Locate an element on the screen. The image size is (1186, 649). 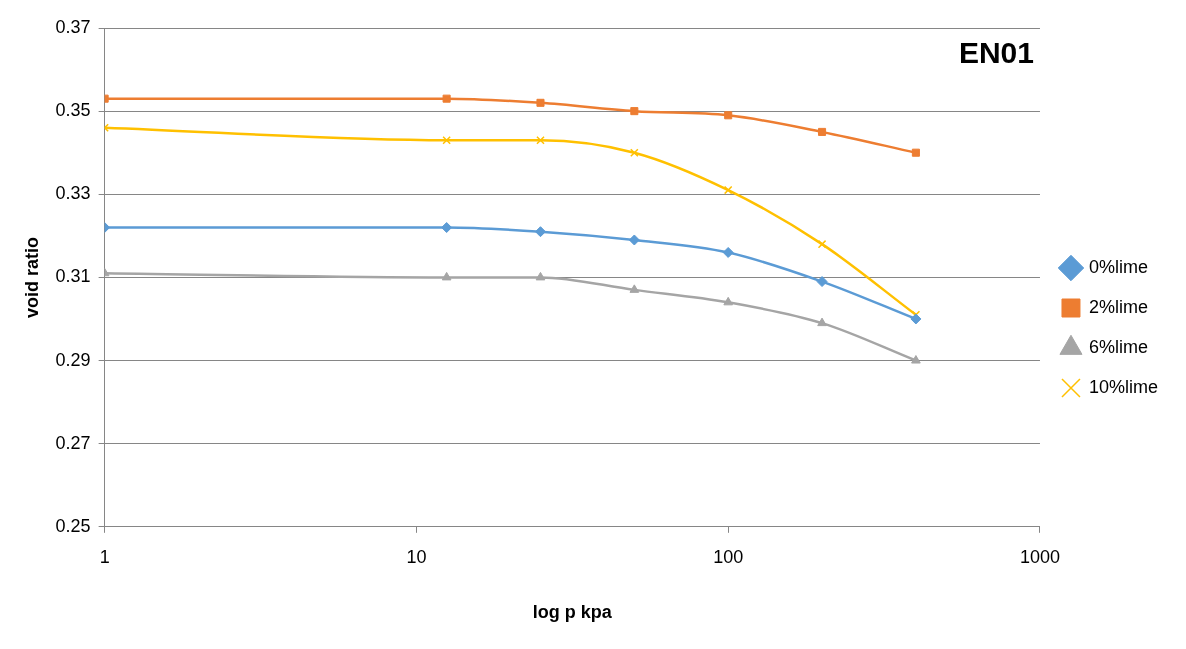
x-axis-title: log p kpa is located at coordinates (572, 612).